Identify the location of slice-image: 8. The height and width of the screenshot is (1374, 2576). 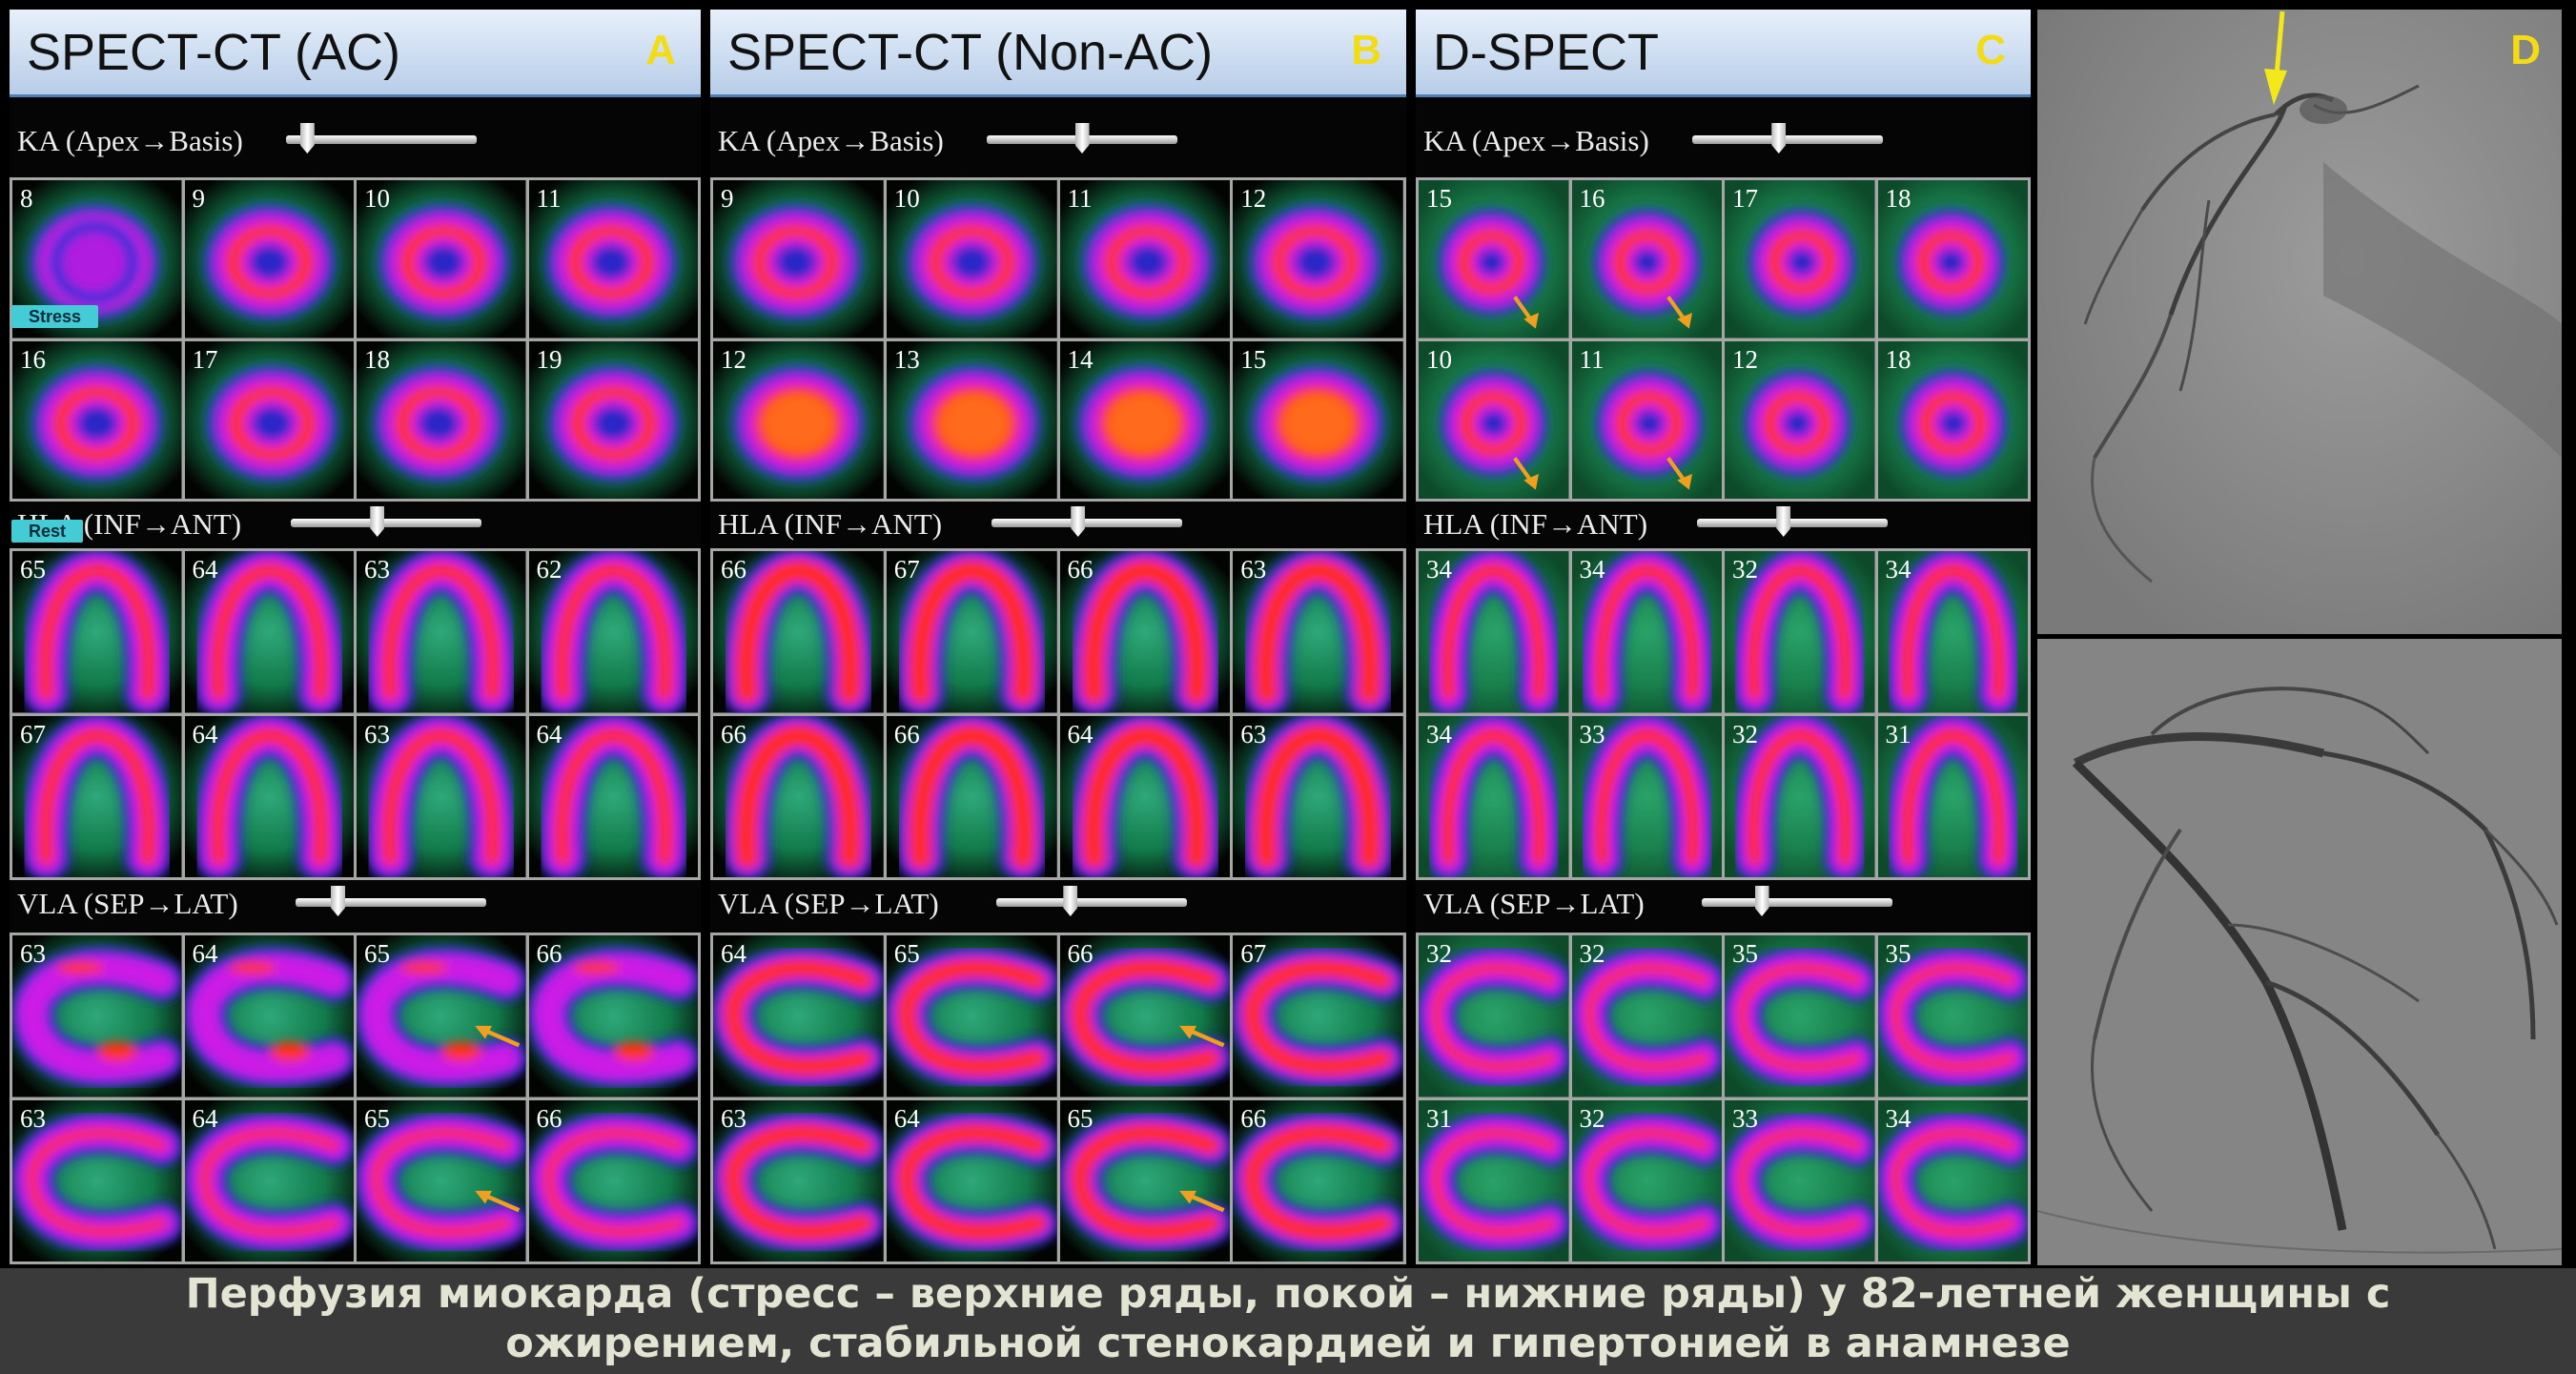
(97, 259).